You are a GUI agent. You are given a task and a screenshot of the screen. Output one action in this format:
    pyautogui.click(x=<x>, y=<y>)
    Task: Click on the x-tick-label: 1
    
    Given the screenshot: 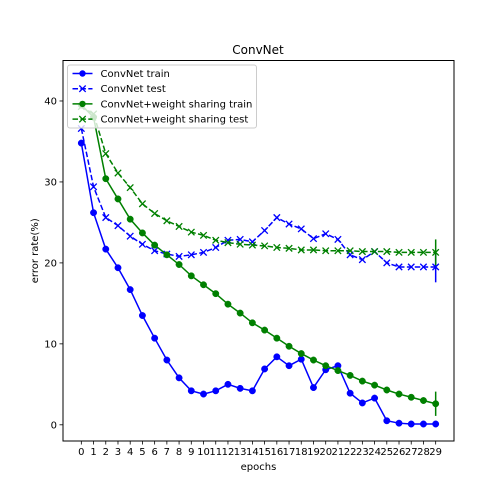 What is the action you would take?
    pyautogui.click(x=93, y=452)
    